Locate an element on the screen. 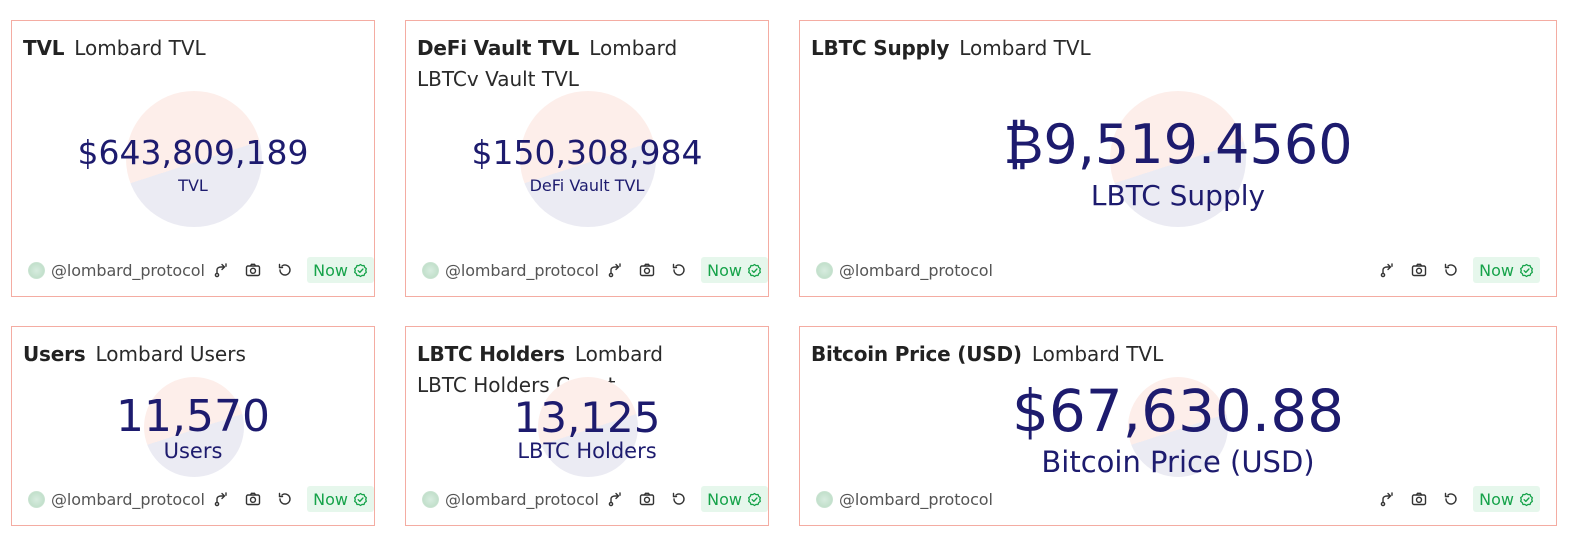 This screenshot has width=1596, height=556. card-header: DeFi Vault TVL Lombard LBTCv Vault TVL is located at coordinates (577, 64).